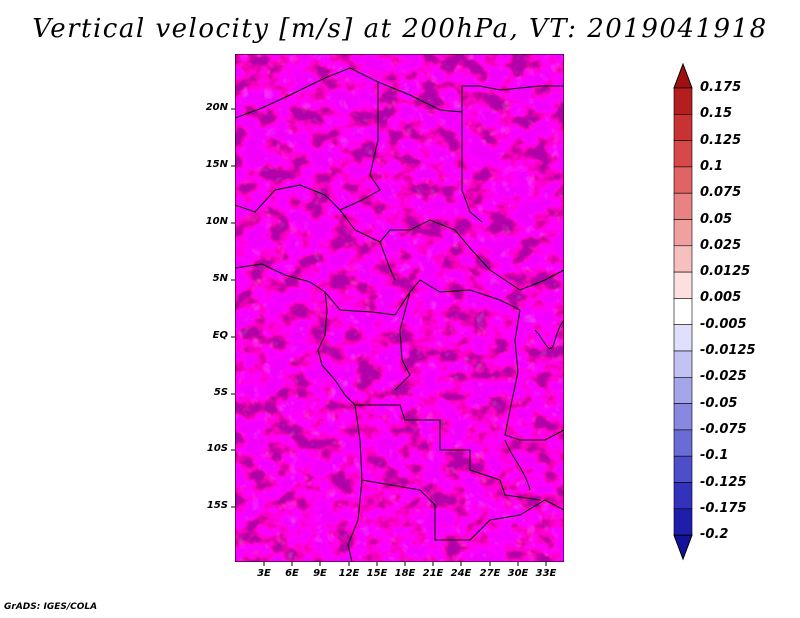 This screenshot has height=618, width=800. Describe the element at coordinates (721, 87) in the screenshot. I see `colorbar-label: 0.175` at that location.